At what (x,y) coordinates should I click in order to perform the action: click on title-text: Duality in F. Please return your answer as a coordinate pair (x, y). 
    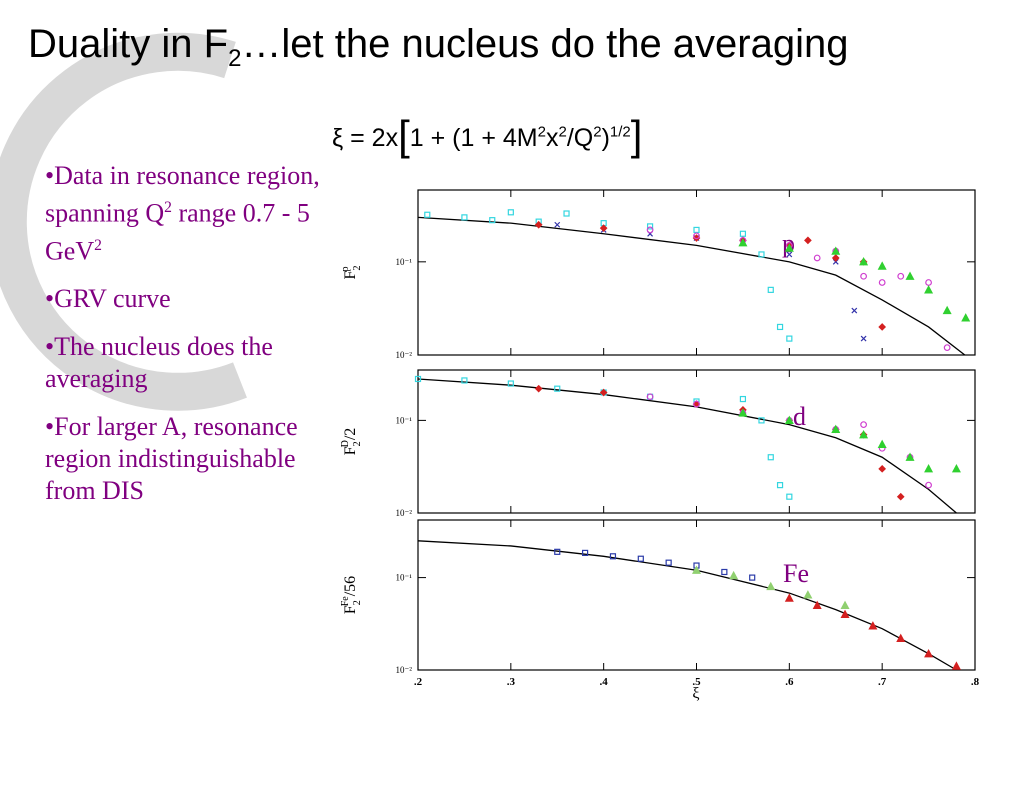
    Looking at the image, I should click on (128, 44).